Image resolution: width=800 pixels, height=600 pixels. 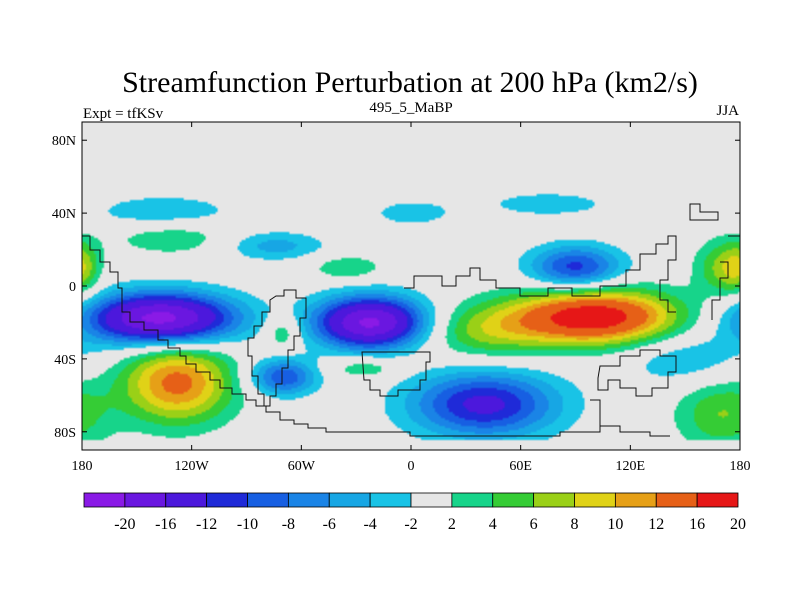 I want to click on colorbar-label: -4, so click(x=369, y=524).